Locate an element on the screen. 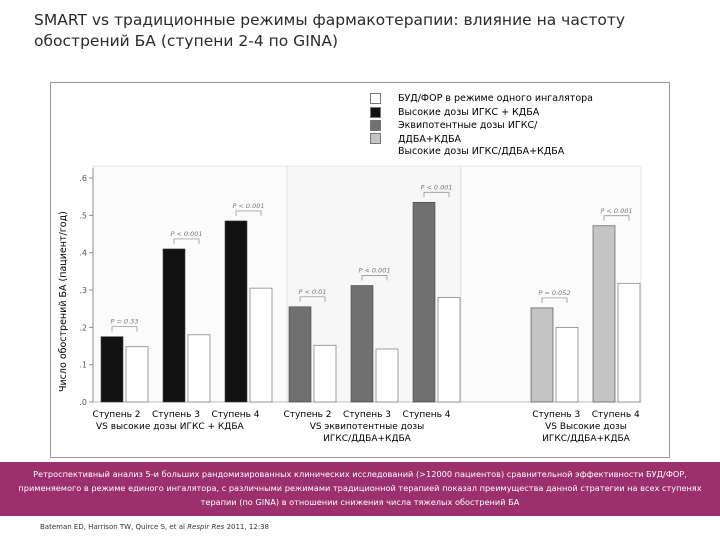 Image resolution: width=720 pixels, height=540 pixels. group-2-categories: Ступень 2 Ступень 3 Ступень 4 is located at coordinates (367, 415).